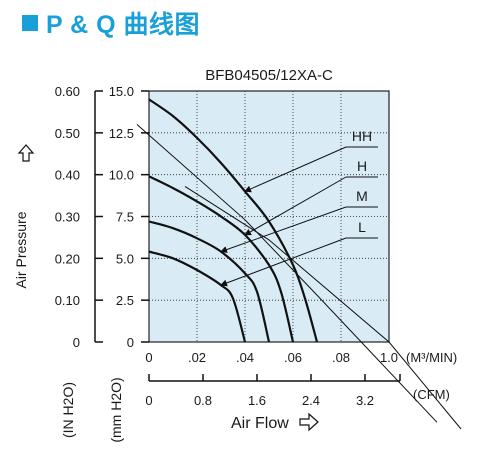  I want to click on x-primary-unit: (M³/MIN), so click(431, 357).